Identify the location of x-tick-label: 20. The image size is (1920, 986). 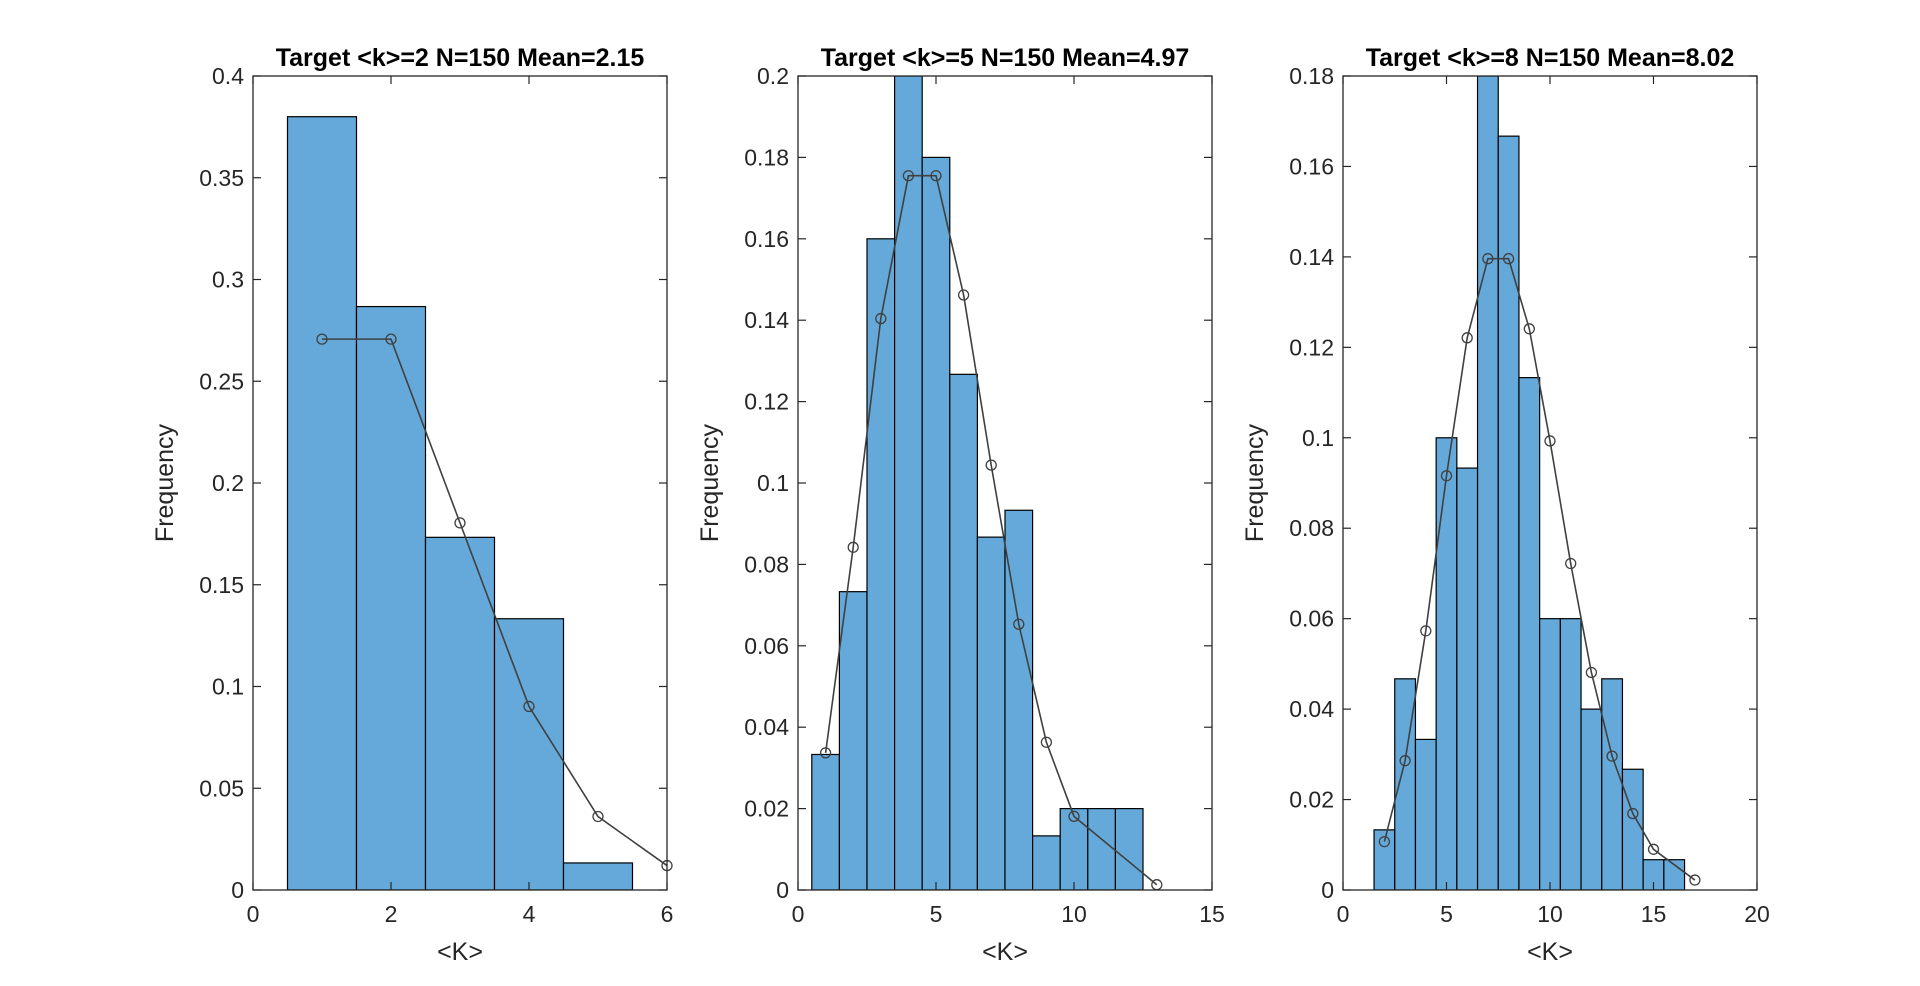
(1757, 914).